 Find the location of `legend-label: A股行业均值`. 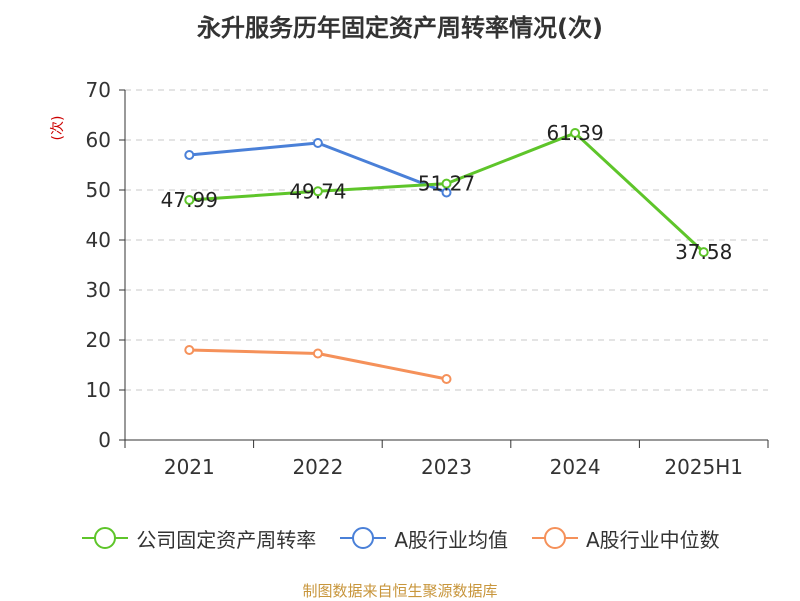

legend-label: A股行业均值 is located at coordinates (451, 539).